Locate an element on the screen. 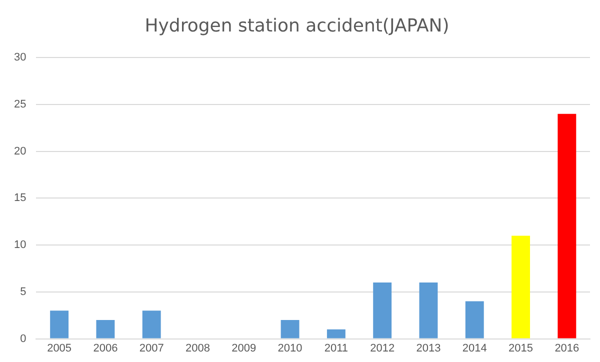 This screenshot has width=600, height=362. x-tick-label: 2015 is located at coordinates (521, 348).